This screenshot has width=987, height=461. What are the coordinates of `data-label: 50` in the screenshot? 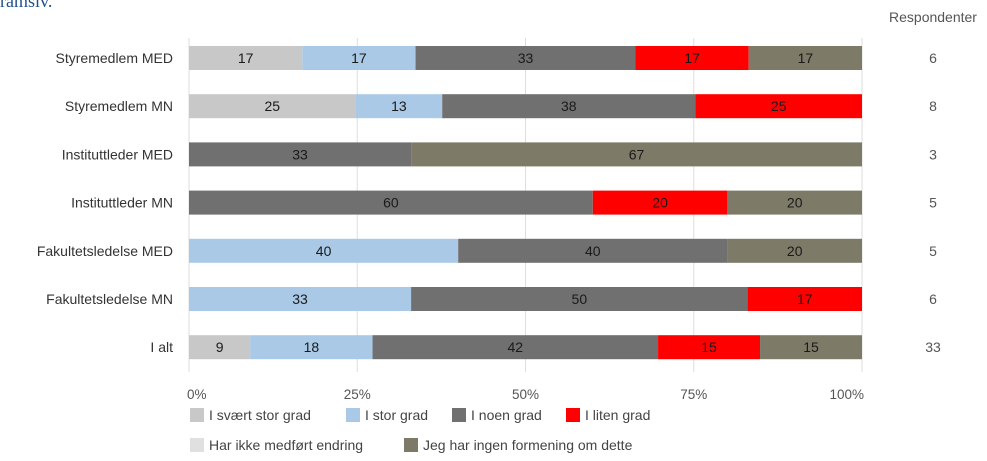 It's located at (580, 299).